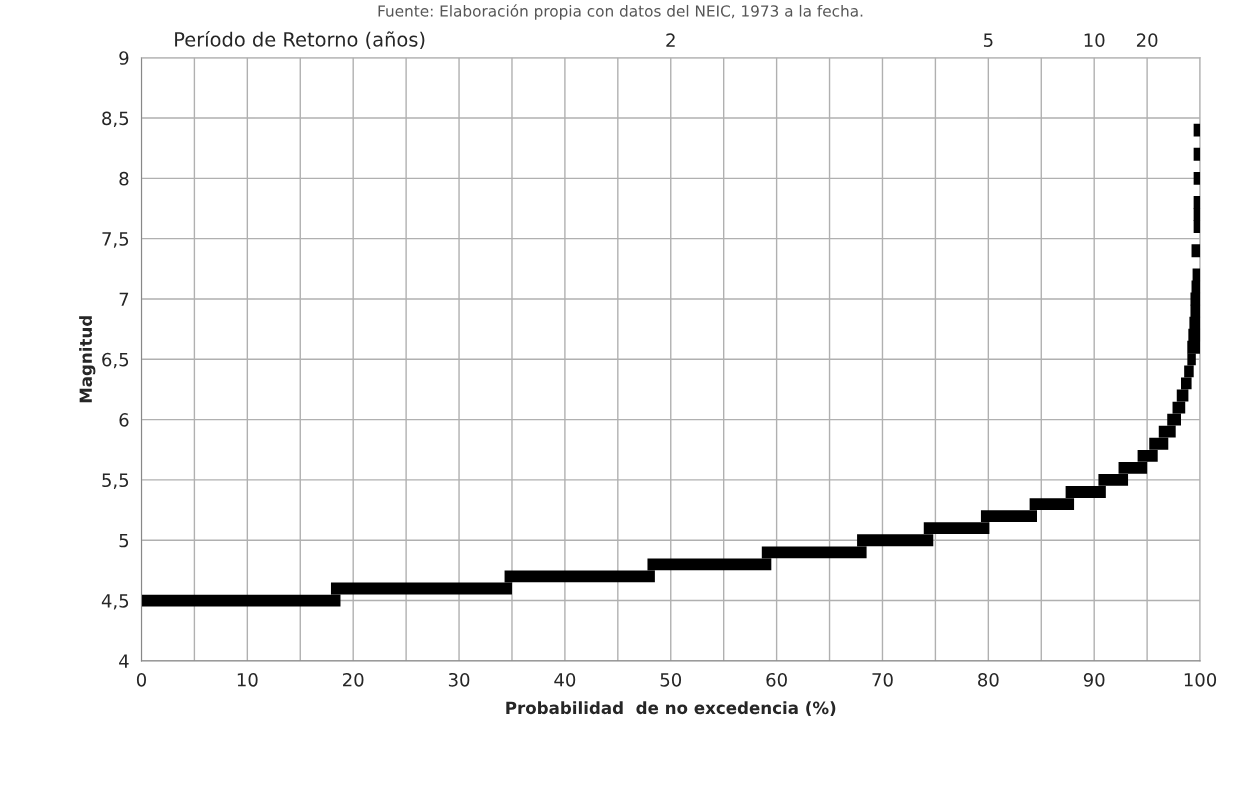  What do you see at coordinates (300, 40) in the screenshot?
I see `text: Período de Retorno (años)` at bounding box center [300, 40].